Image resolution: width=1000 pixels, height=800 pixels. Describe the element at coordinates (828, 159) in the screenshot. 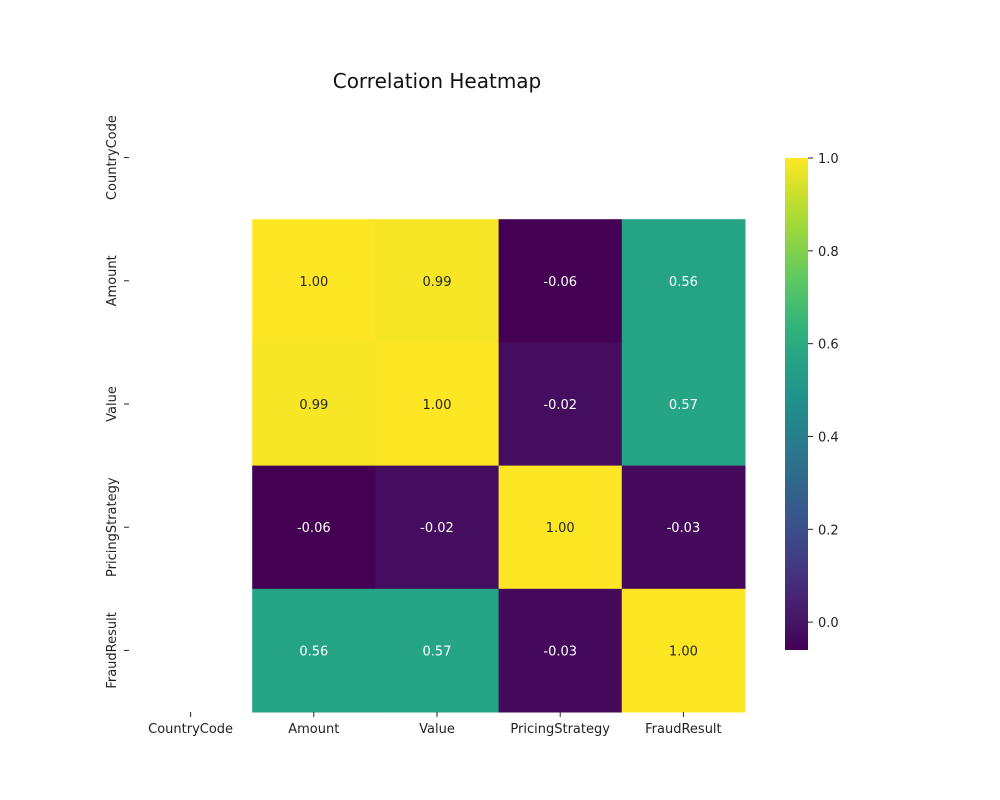

I see `colorbar-tick-label: 1.0` at that location.